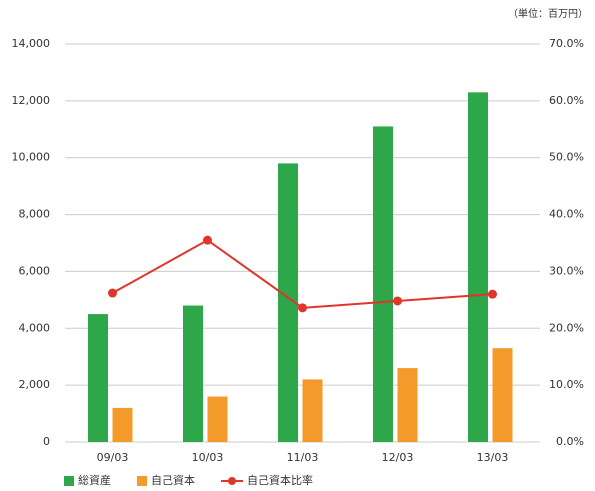  What do you see at coordinates (173, 480) in the screenshot?
I see `legend-label: 自己資本` at bounding box center [173, 480].